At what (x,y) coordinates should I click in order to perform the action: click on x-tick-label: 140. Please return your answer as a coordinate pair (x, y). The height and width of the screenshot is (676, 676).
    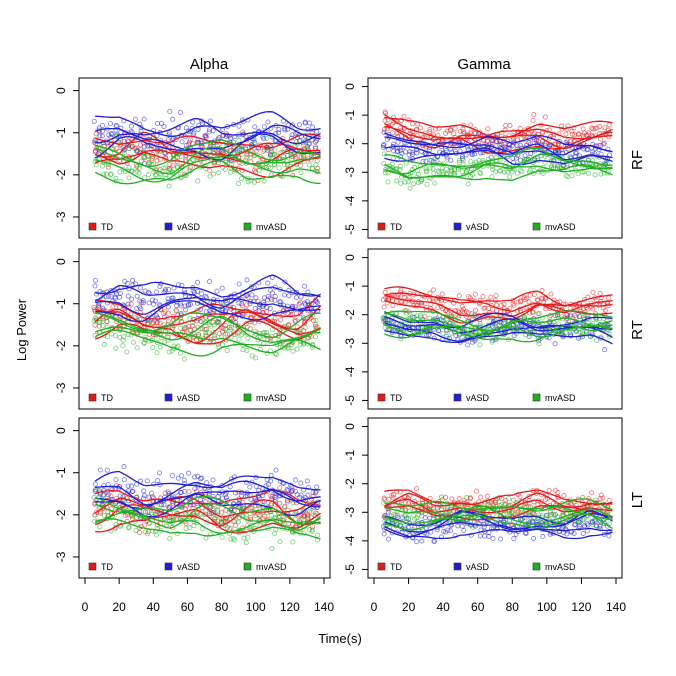
    Looking at the image, I should click on (324, 607).